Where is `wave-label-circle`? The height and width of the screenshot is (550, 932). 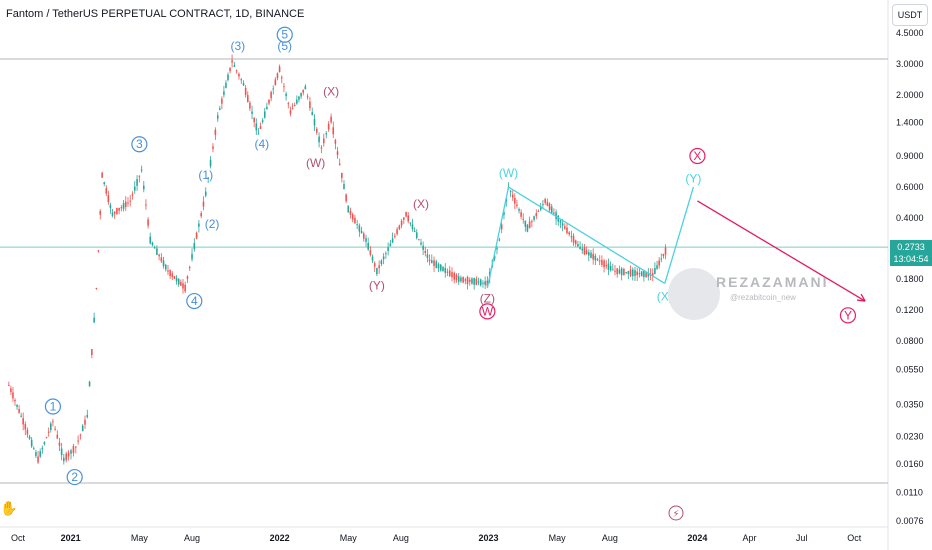
wave-label-circle is located at coordinates (487, 311).